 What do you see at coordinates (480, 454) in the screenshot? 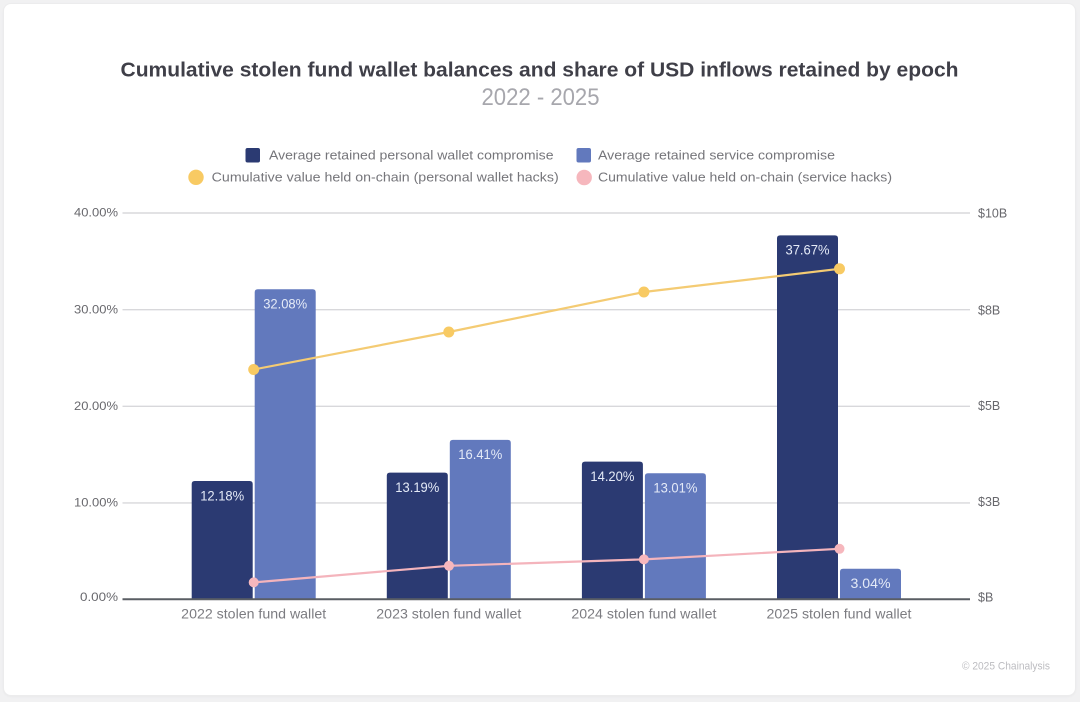
I see `svg-text: 16.41%` at bounding box center [480, 454].